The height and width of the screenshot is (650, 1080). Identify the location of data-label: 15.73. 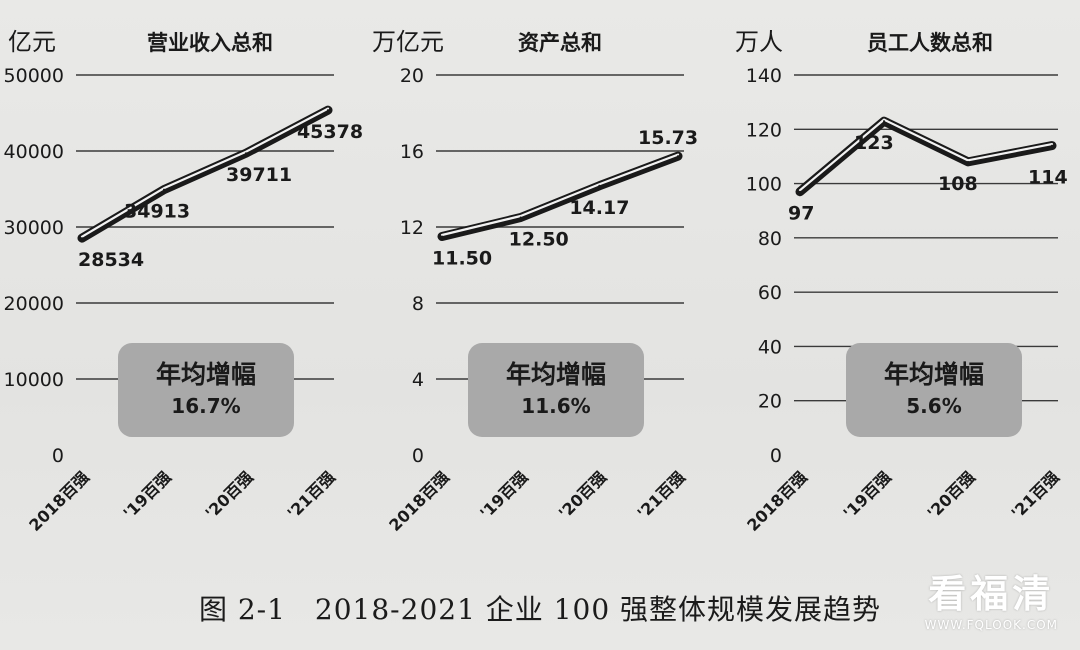
(668, 138).